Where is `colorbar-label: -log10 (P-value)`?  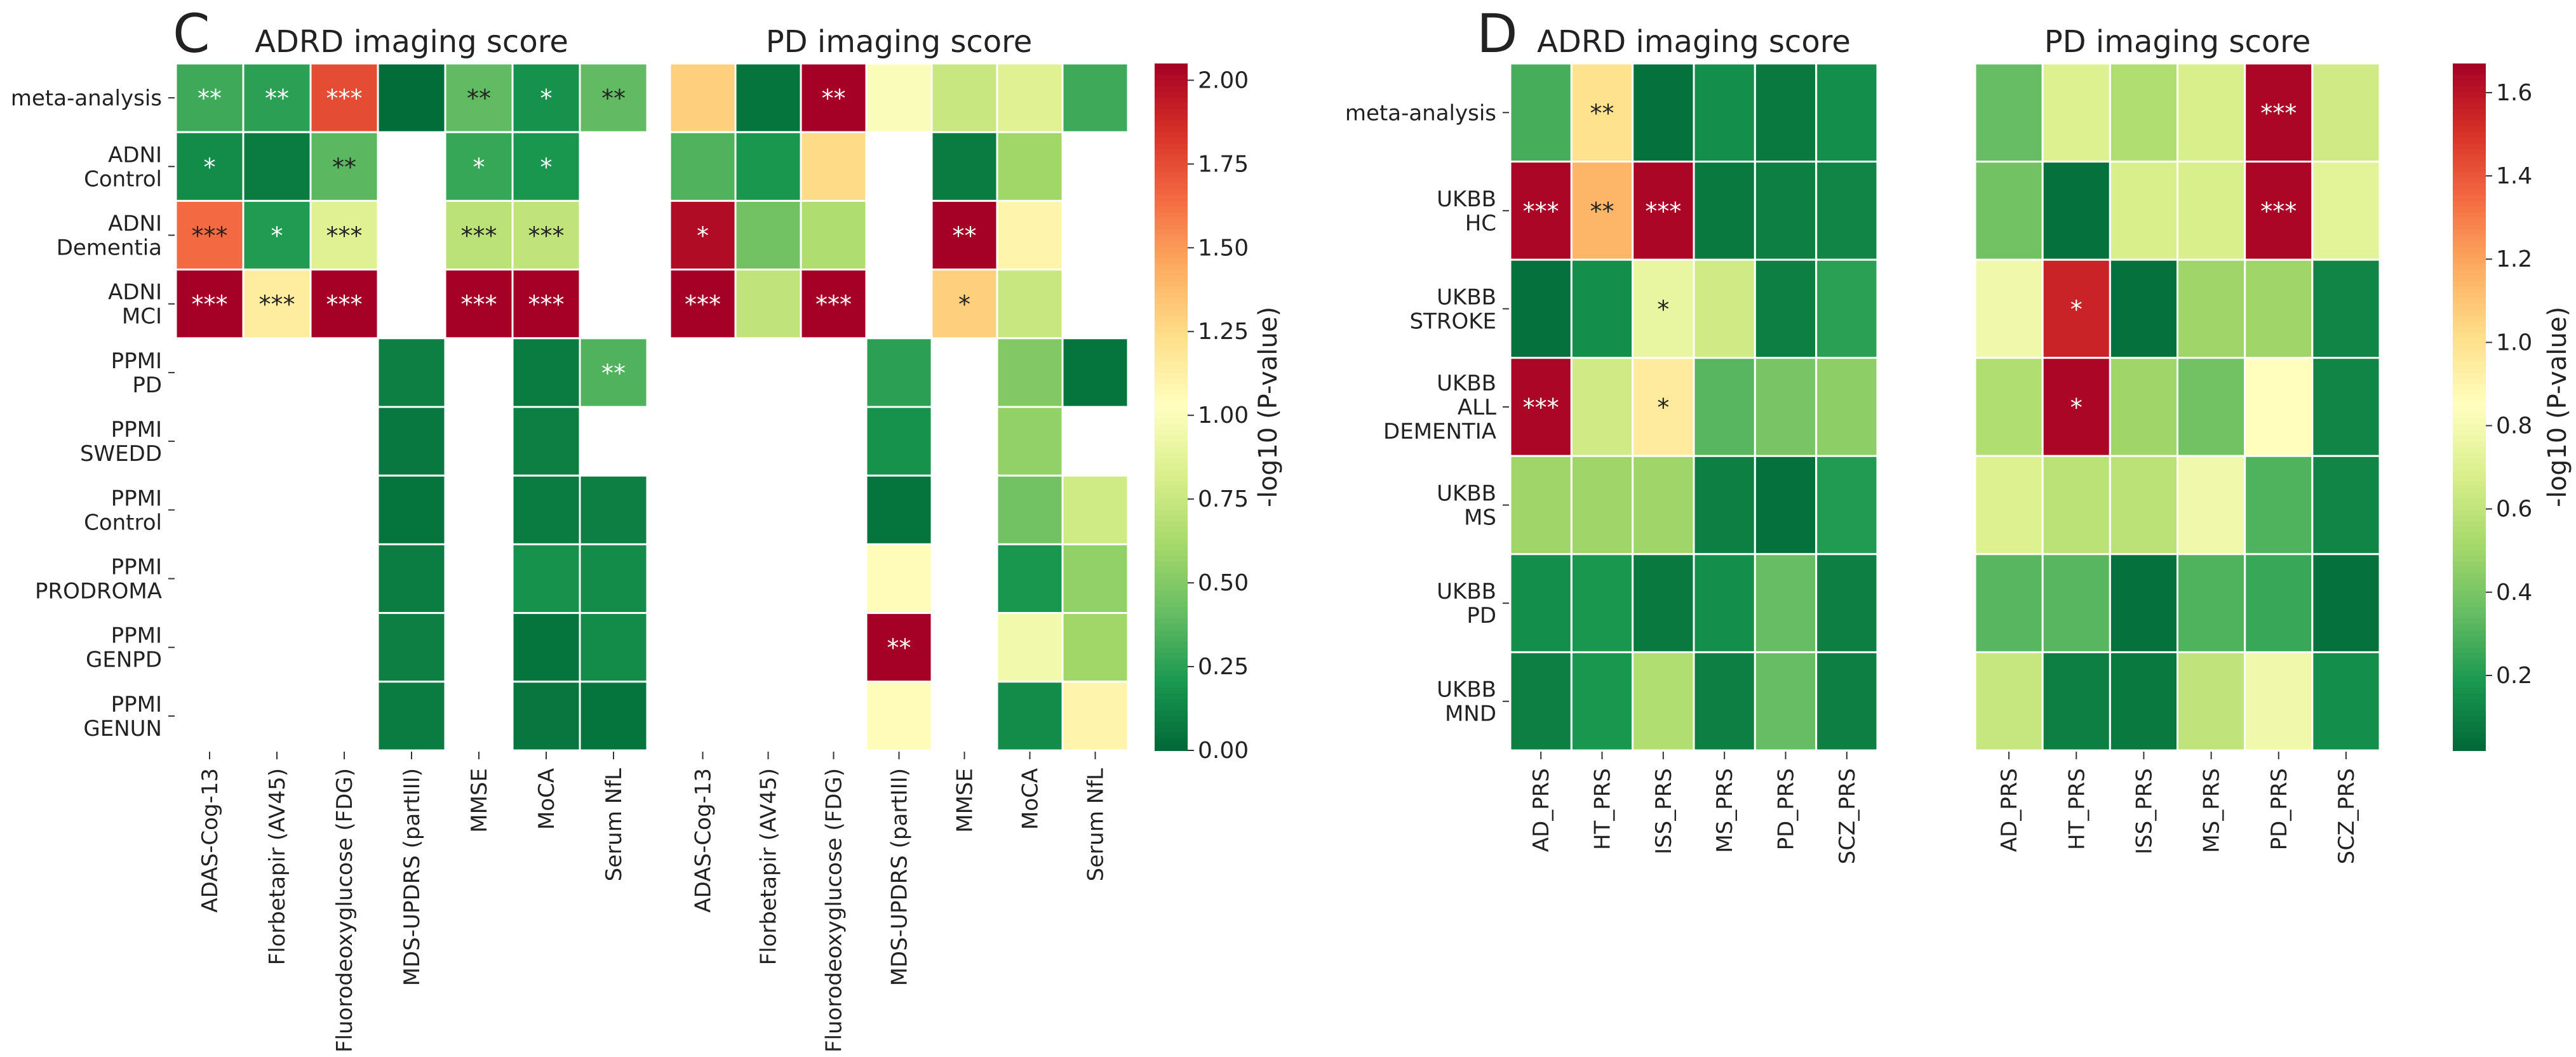 colorbar-label: -log10 (P-value) is located at coordinates (2557, 407).